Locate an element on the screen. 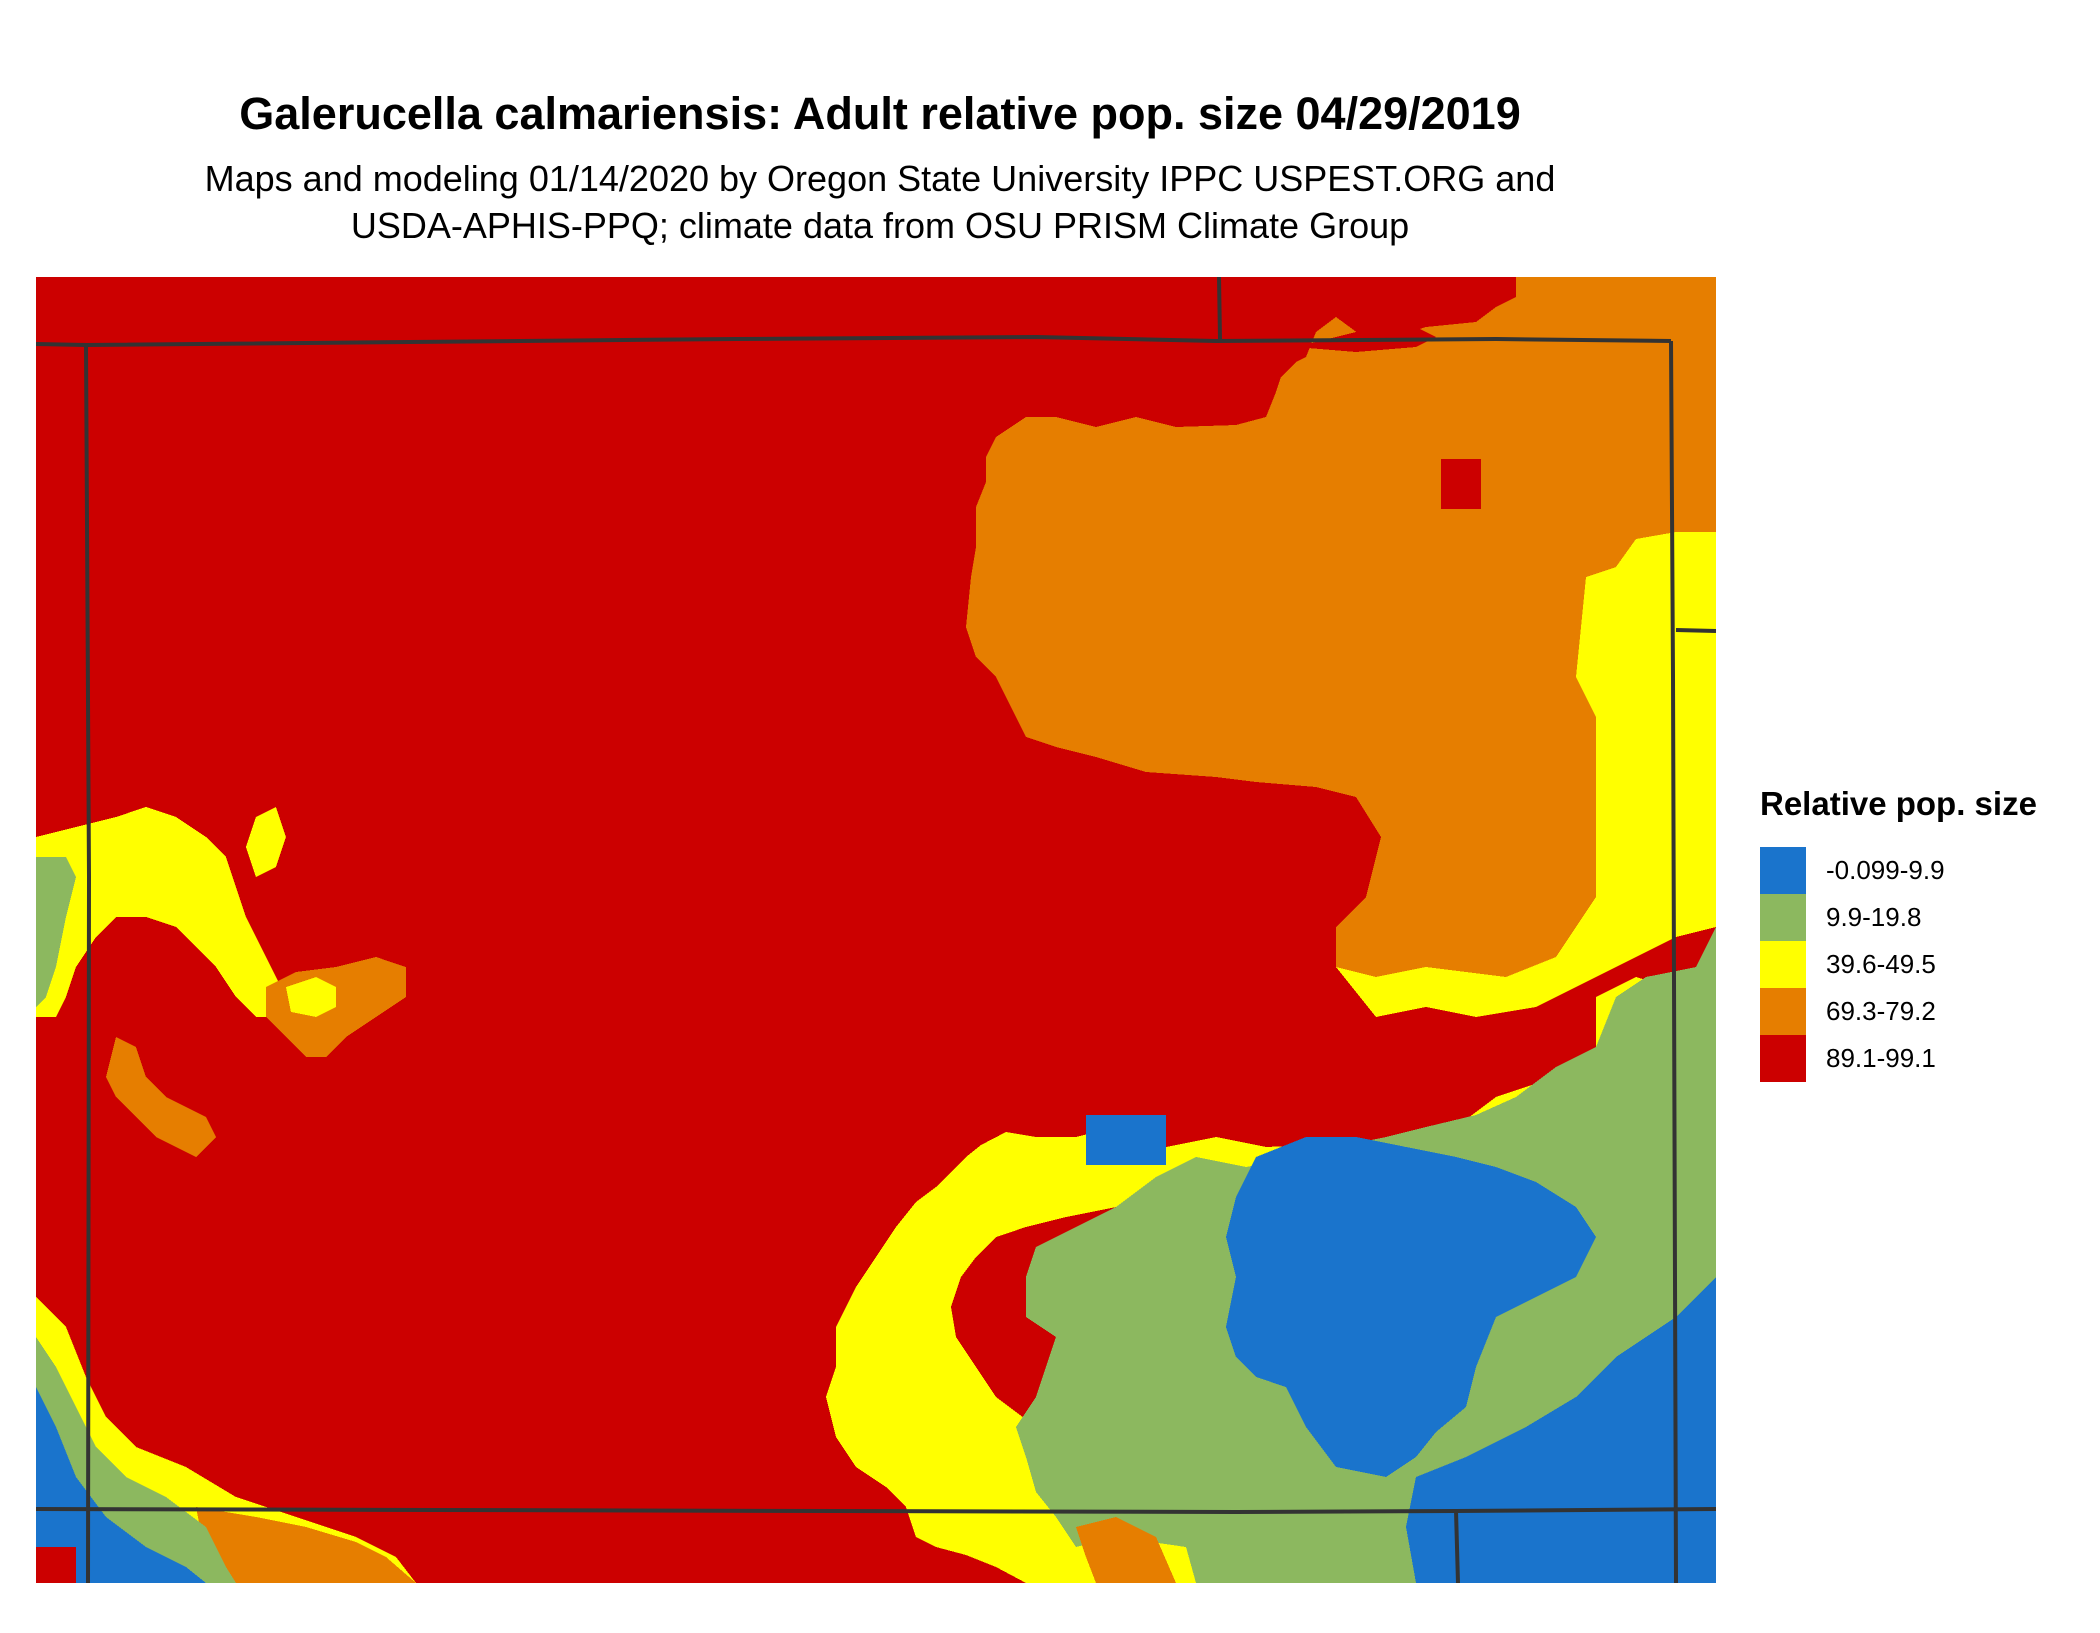 The width and height of the screenshot is (2100, 1633). legend-item: 9.9-19.8 is located at coordinates (1920, 917).